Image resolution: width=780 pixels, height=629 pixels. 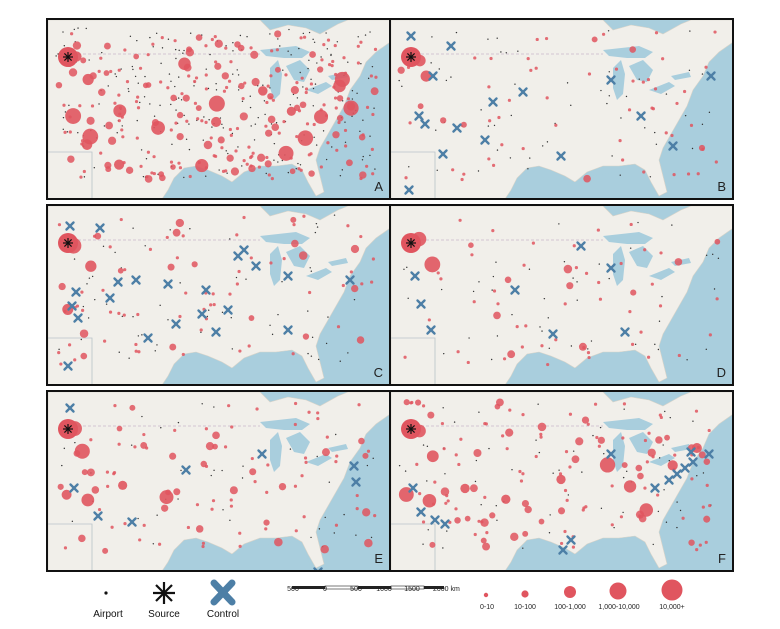 I want to click on airport-symbol, so click(x=106, y=593).